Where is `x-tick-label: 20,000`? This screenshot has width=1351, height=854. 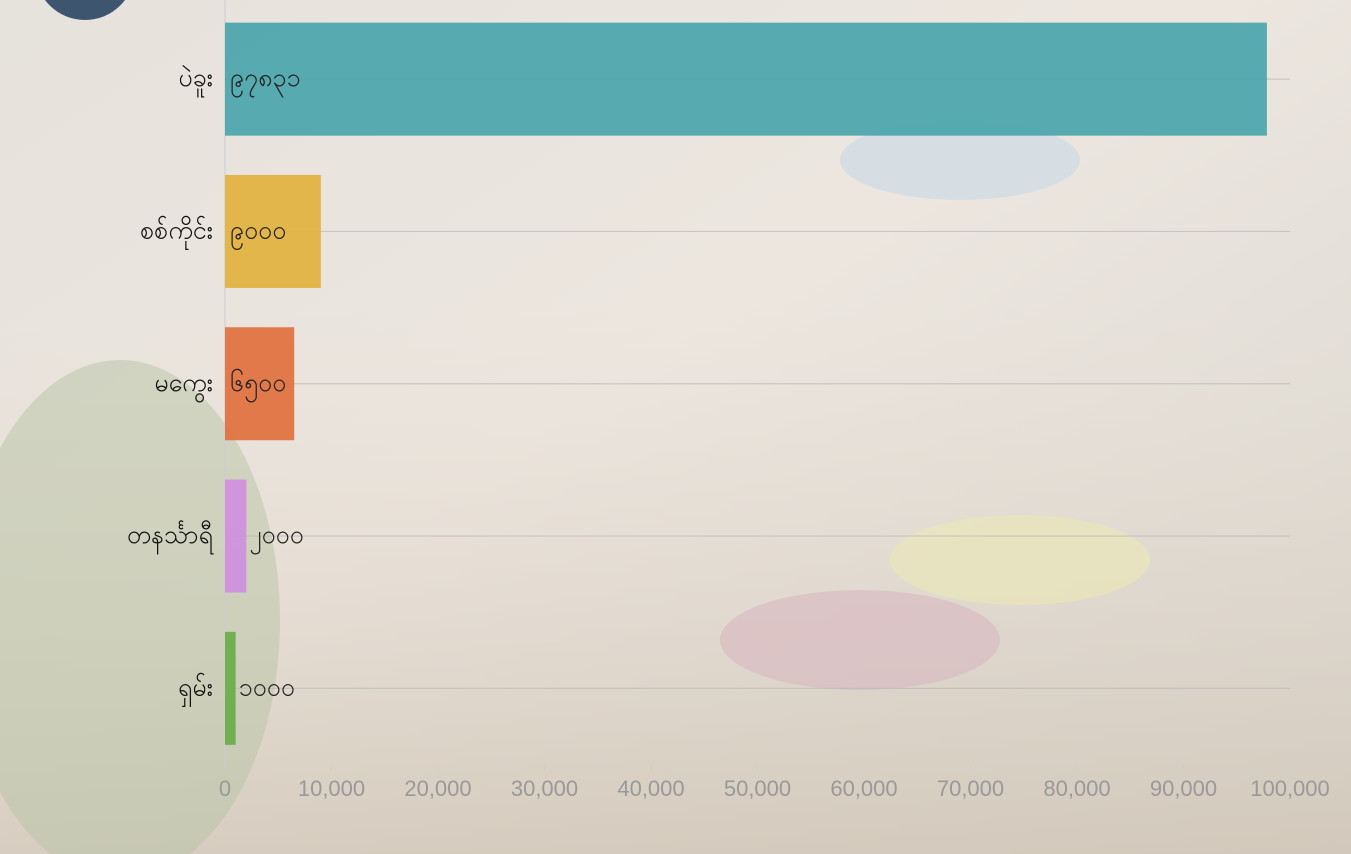 x-tick-label: 20,000 is located at coordinates (437, 788).